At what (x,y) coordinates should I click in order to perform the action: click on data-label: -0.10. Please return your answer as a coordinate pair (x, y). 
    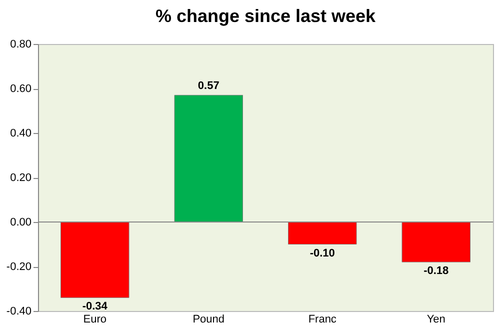
    Looking at the image, I should click on (322, 253).